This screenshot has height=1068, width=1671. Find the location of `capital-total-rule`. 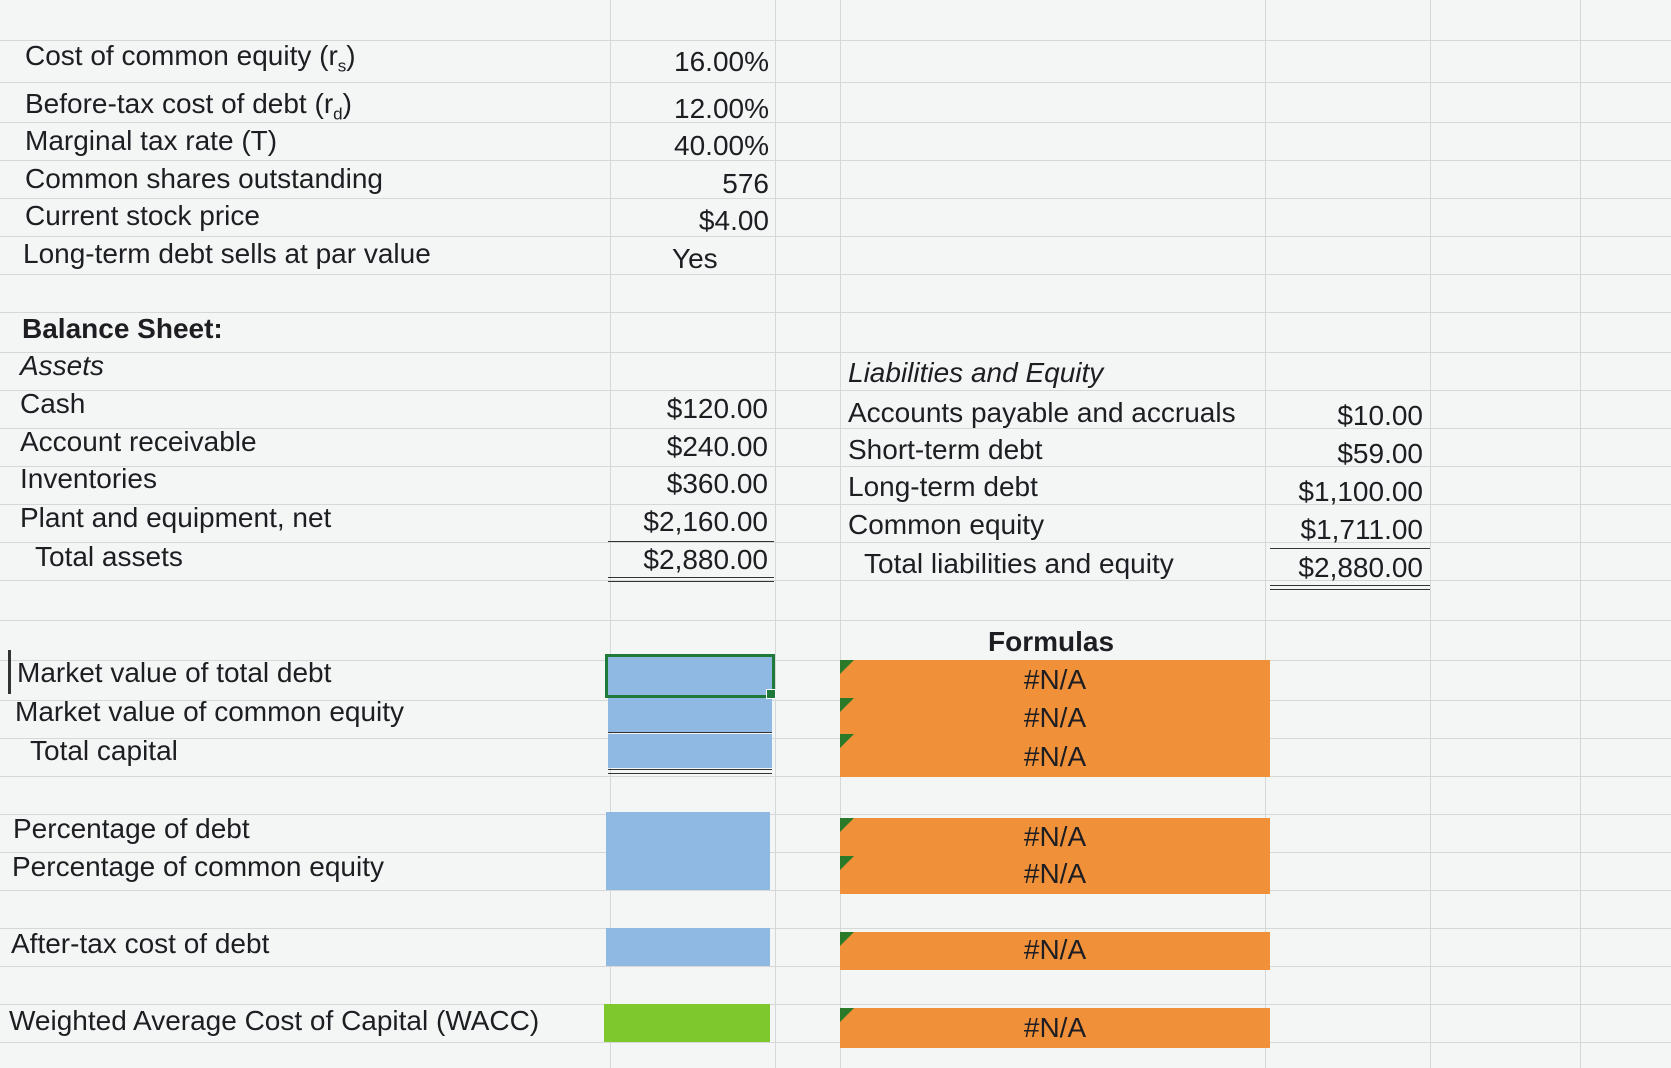

capital-total-rule is located at coordinates (690, 769).